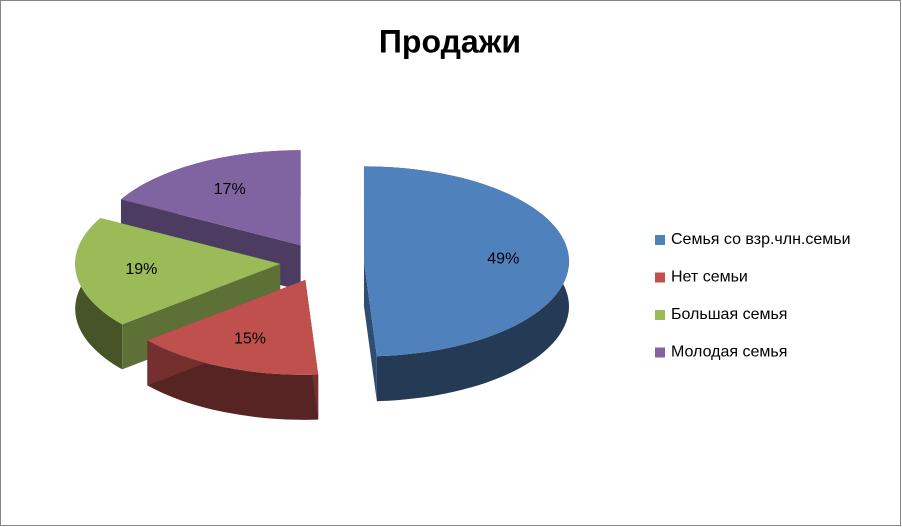 This screenshot has width=902, height=527. What do you see at coordinates (761, 239) in the screenshot?
I see `legend-label: Семья со взр.члн.семьи` at bounding box center [761, 239].